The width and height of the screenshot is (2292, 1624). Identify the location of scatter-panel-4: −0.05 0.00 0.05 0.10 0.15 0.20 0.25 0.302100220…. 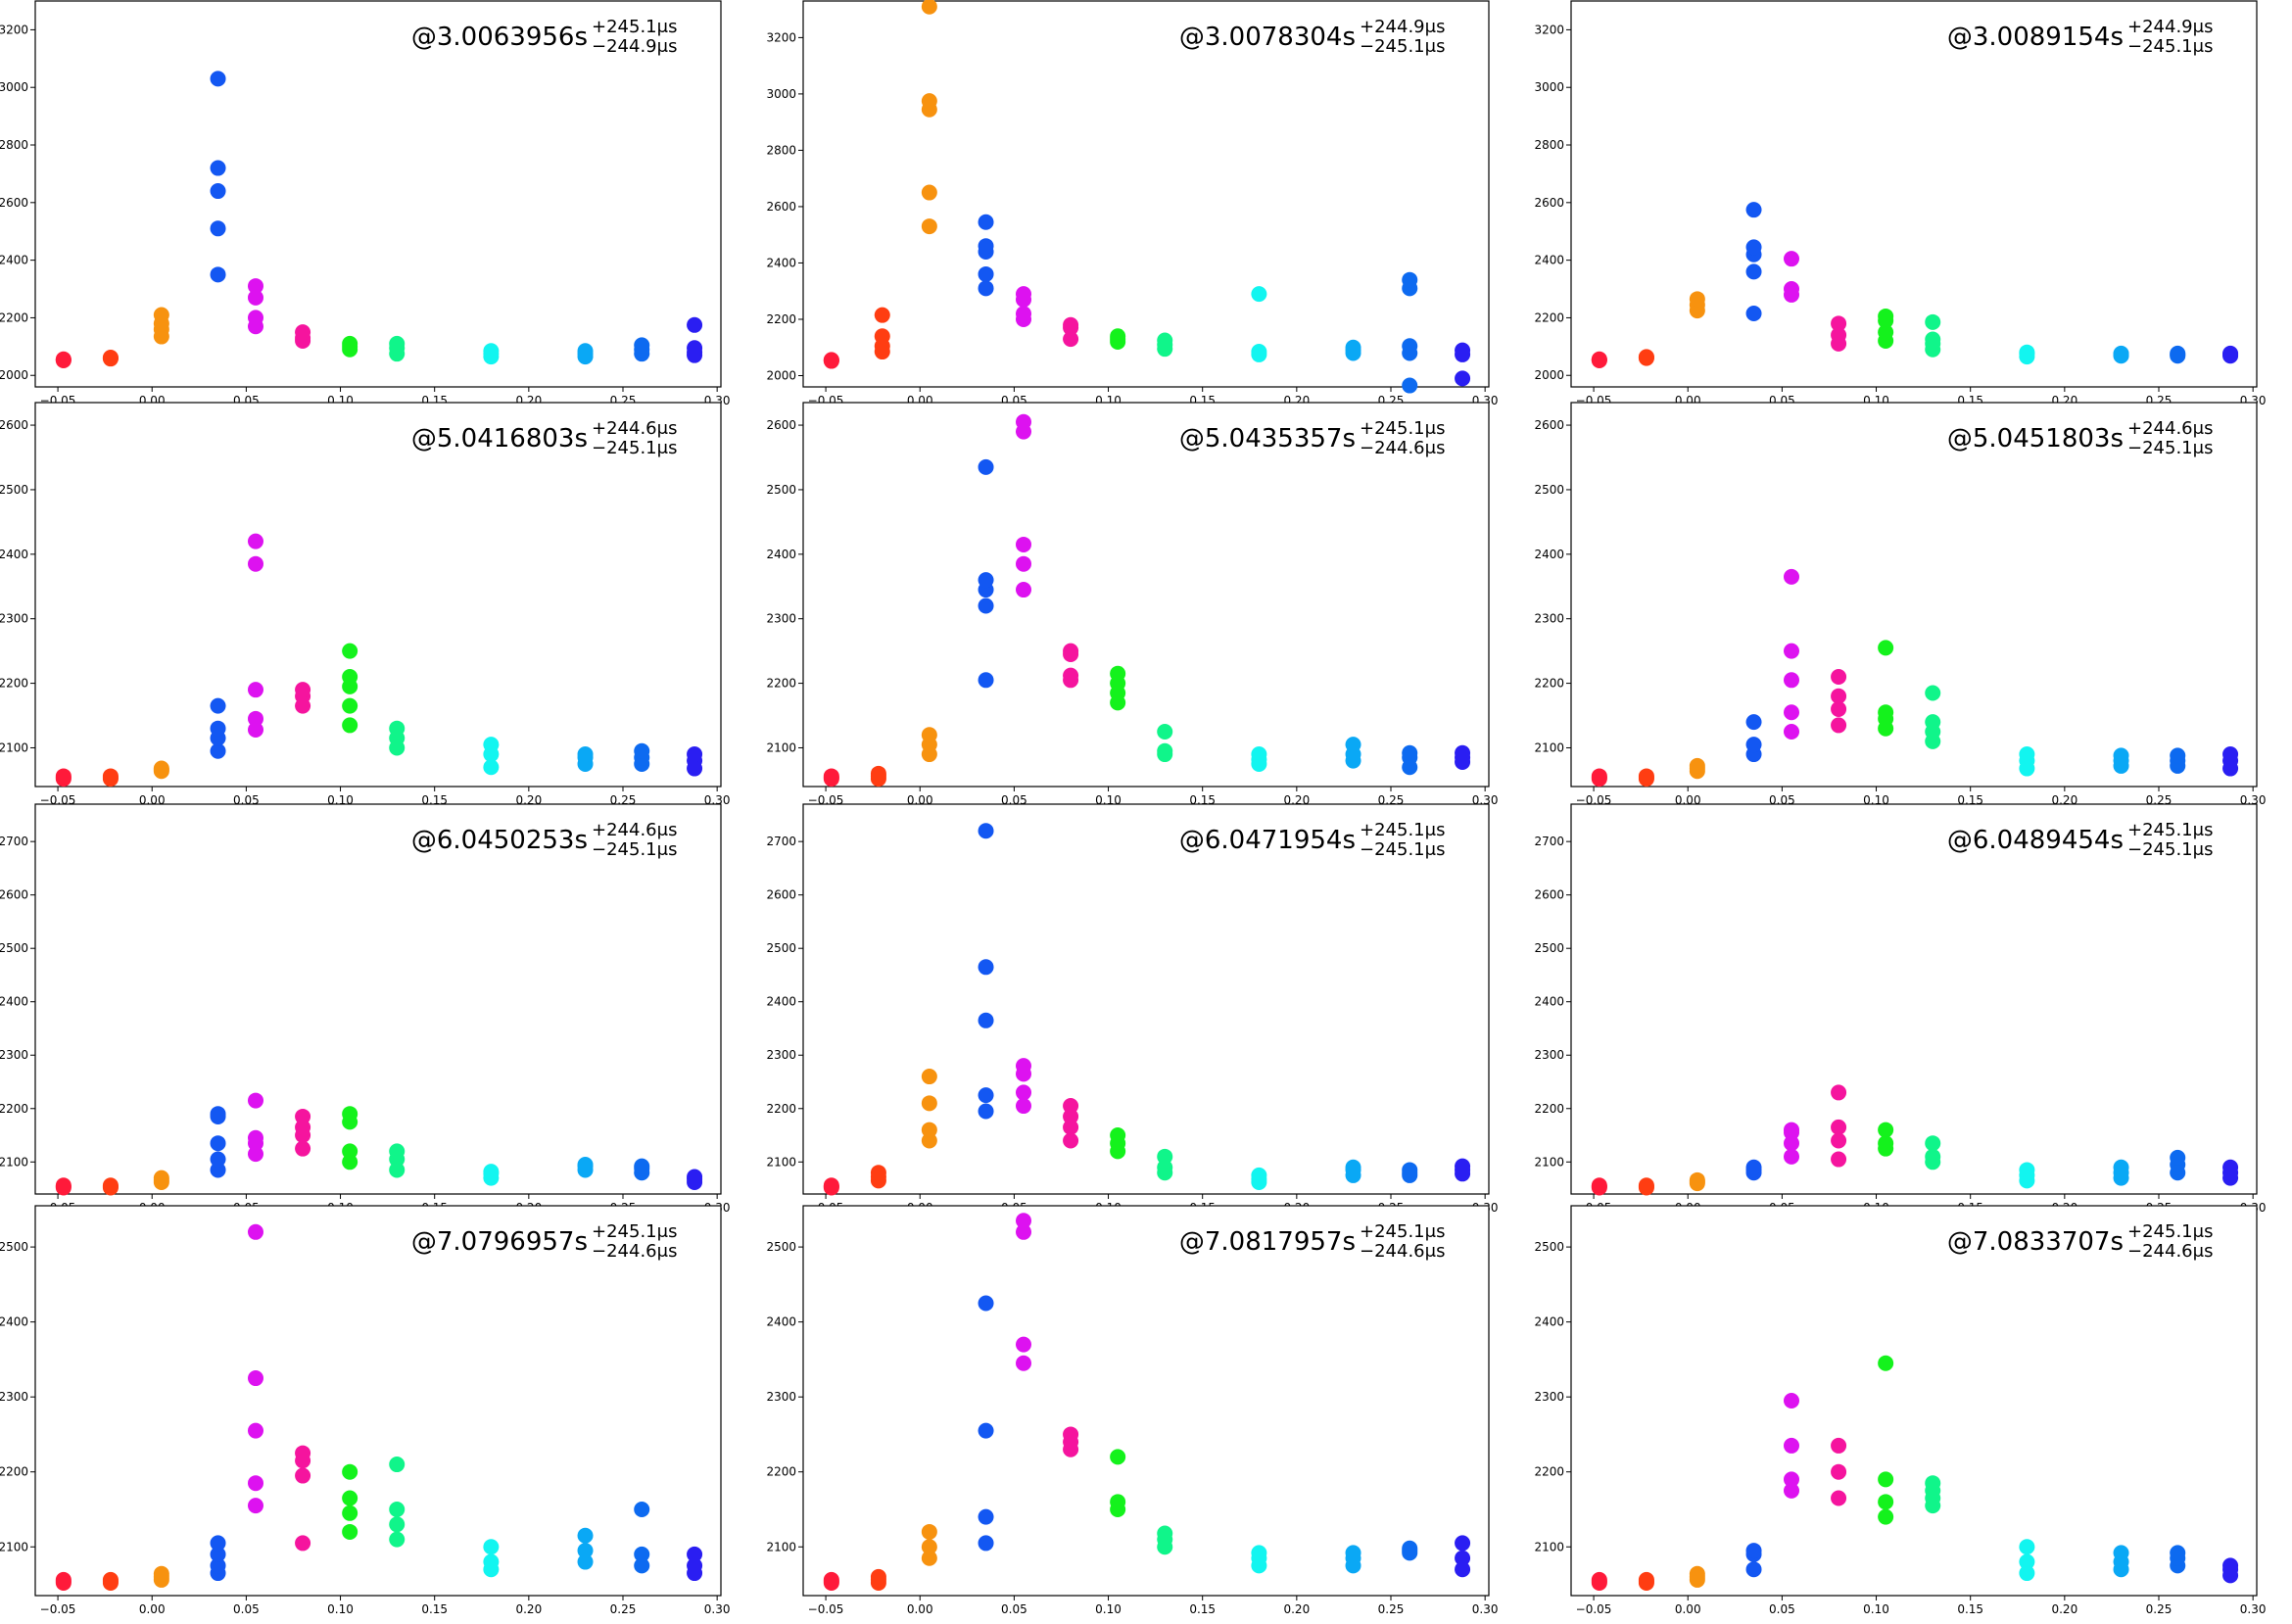
(365, 604).